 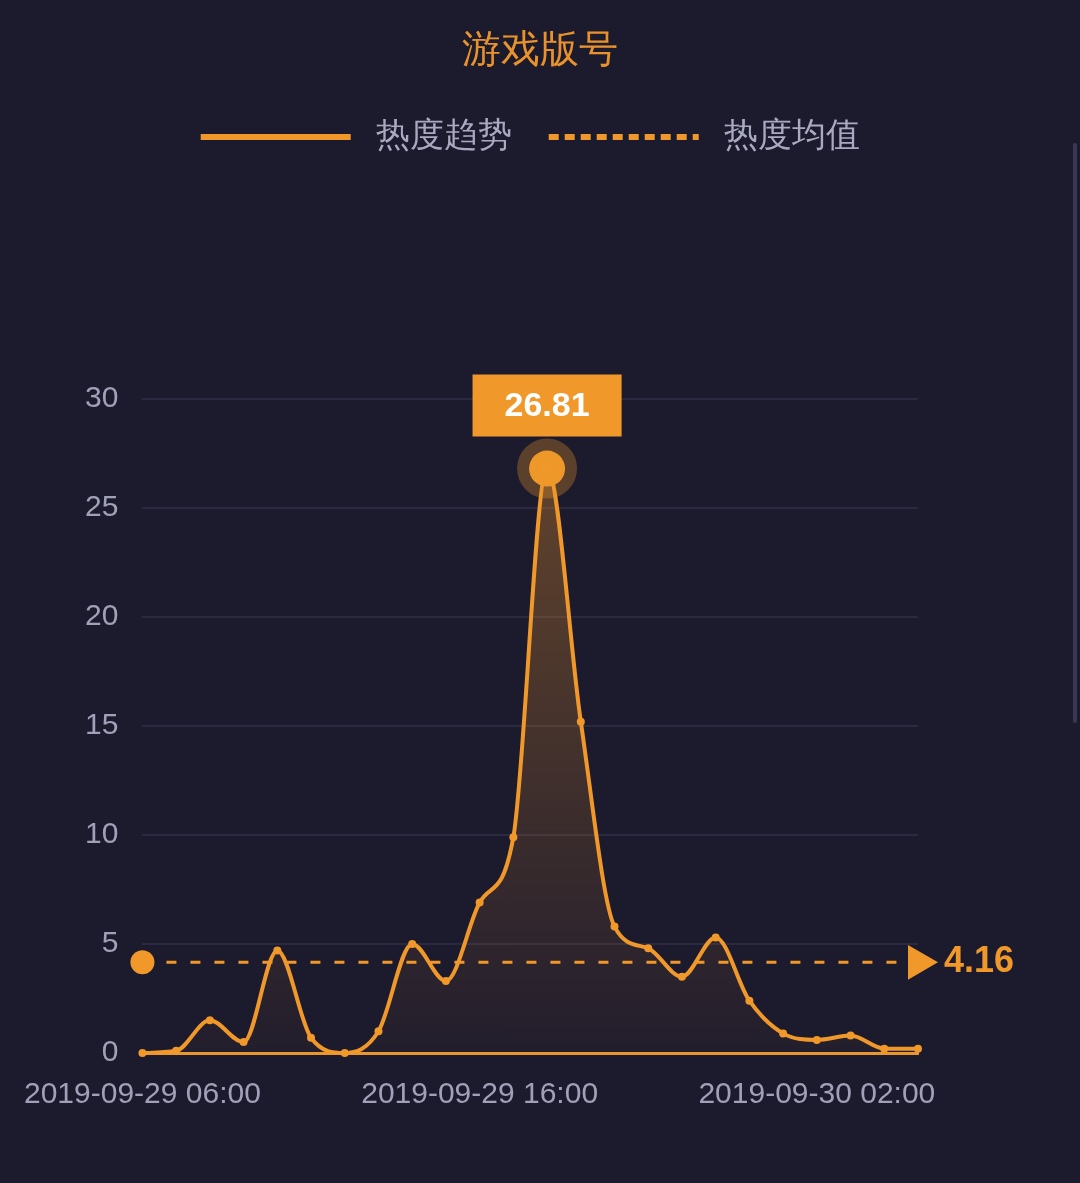 I want to click on y-tick-label: 25, so click(x=102, y=506).